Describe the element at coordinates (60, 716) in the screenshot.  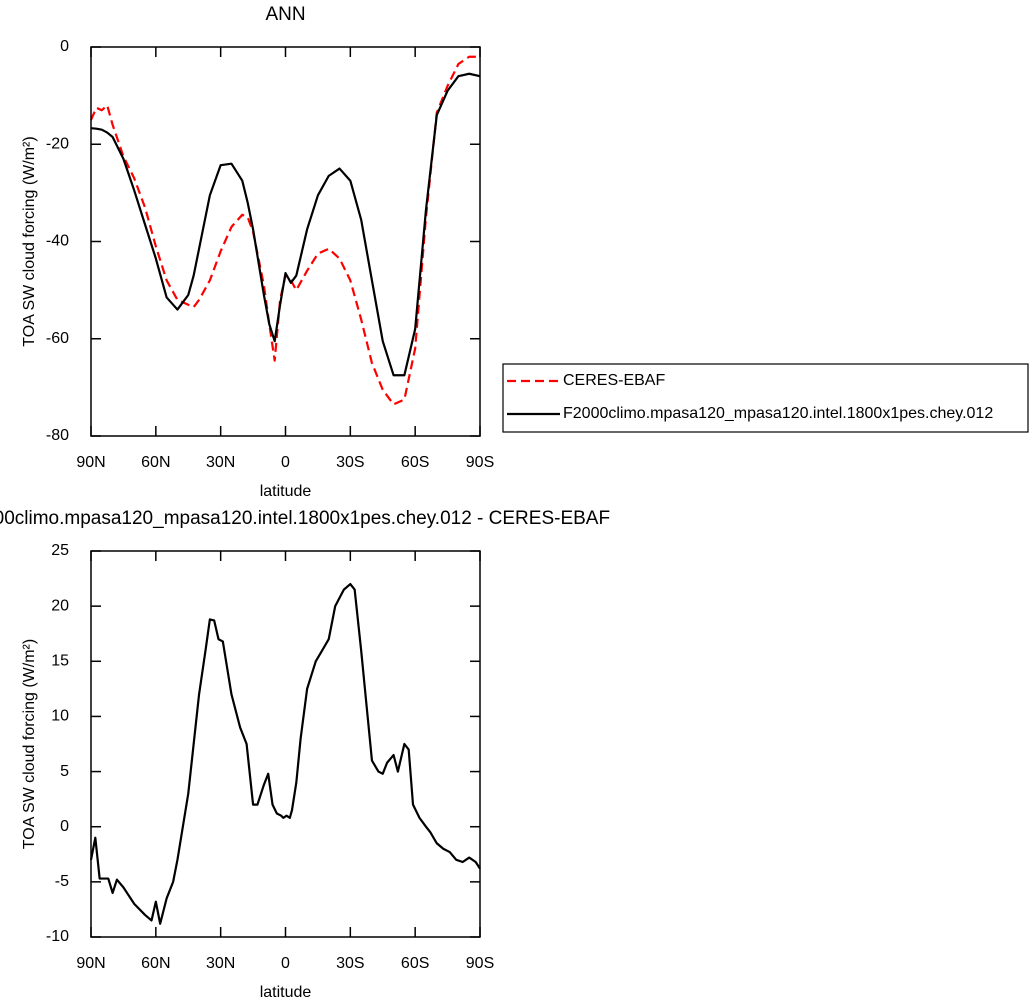
I see `y-tick-label: 10` at that location.